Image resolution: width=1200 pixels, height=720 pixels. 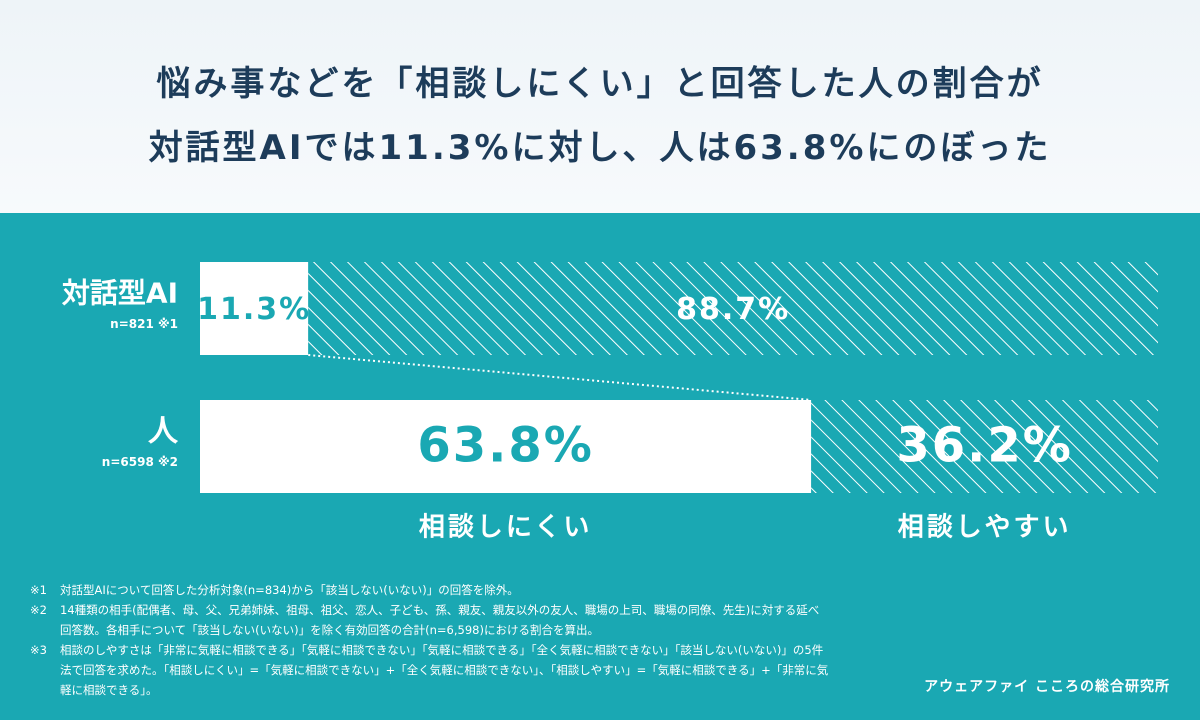 I want to click on title-line: 悩み事などを「相談しにくい」と回答した人の割合が, so click(x=600, y=84).